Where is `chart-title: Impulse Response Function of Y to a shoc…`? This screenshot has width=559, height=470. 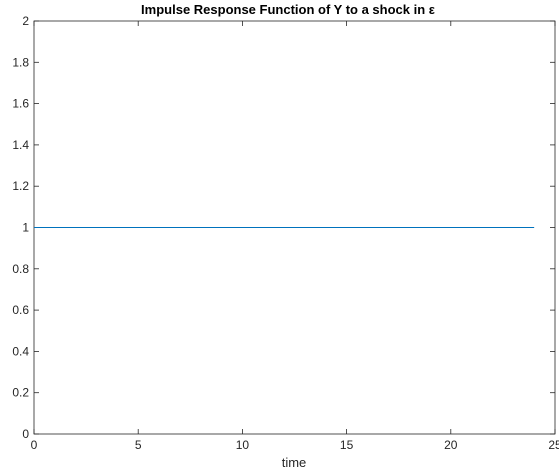
chart-title: Impulse Response Function of Y to a shoc… is located at coordinates (288, 9).